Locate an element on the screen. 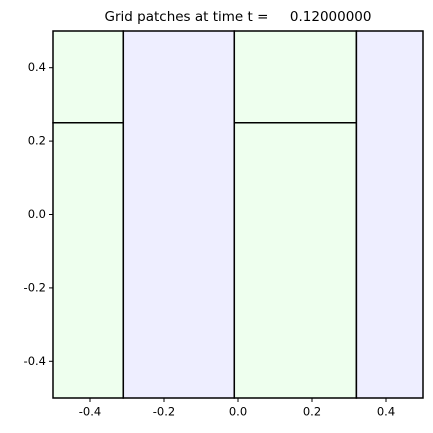 The height and width of the screenshot is (433, 433). y-tick-label: 0.0 is located at coordinates (37, 214).